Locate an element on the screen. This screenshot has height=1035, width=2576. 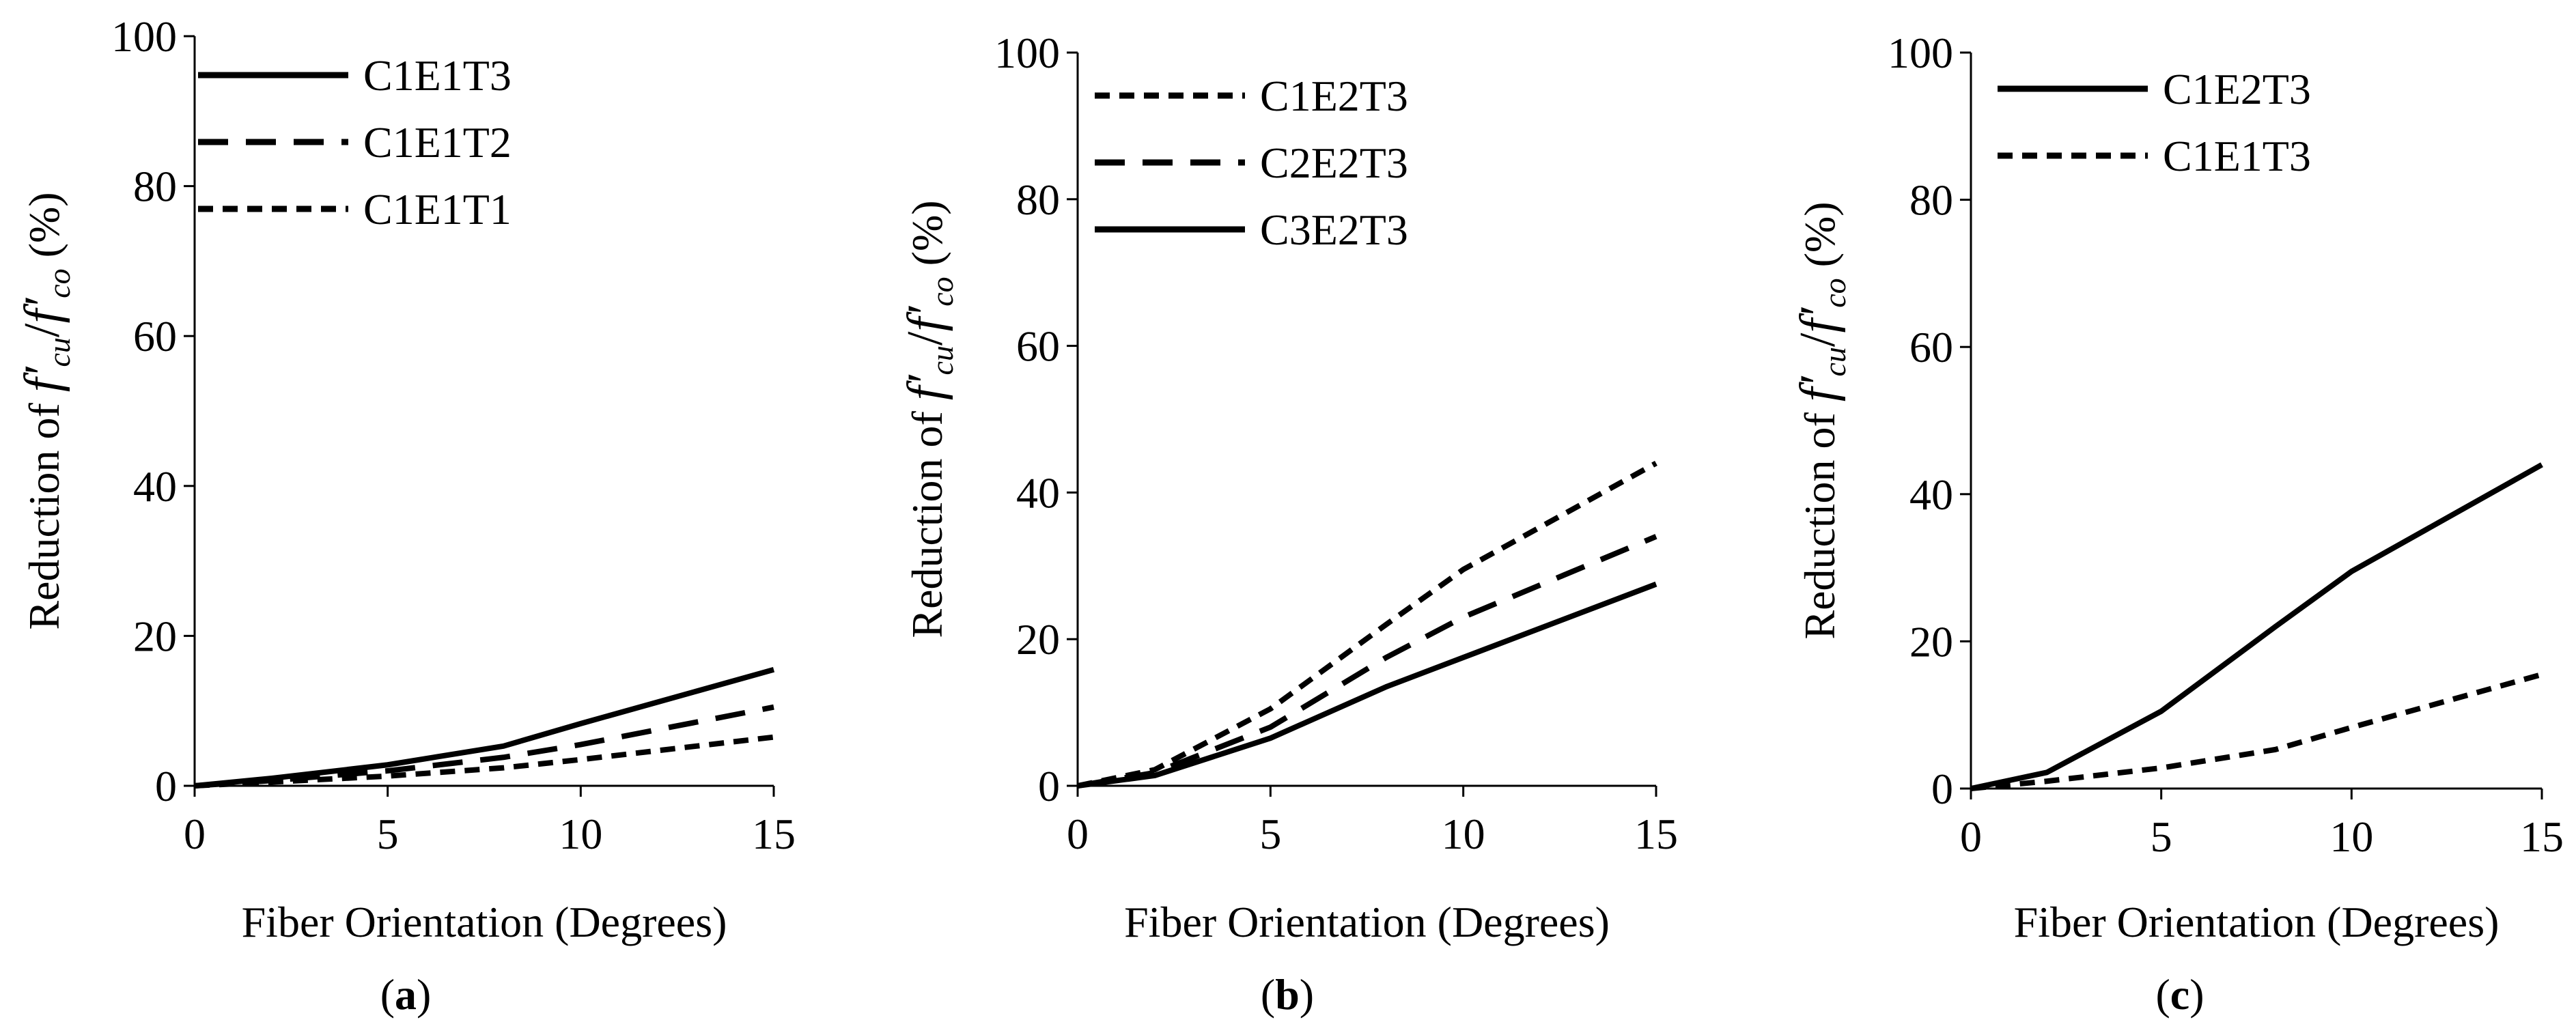
panel-label: (c) is located at coordinates (2179, 994).